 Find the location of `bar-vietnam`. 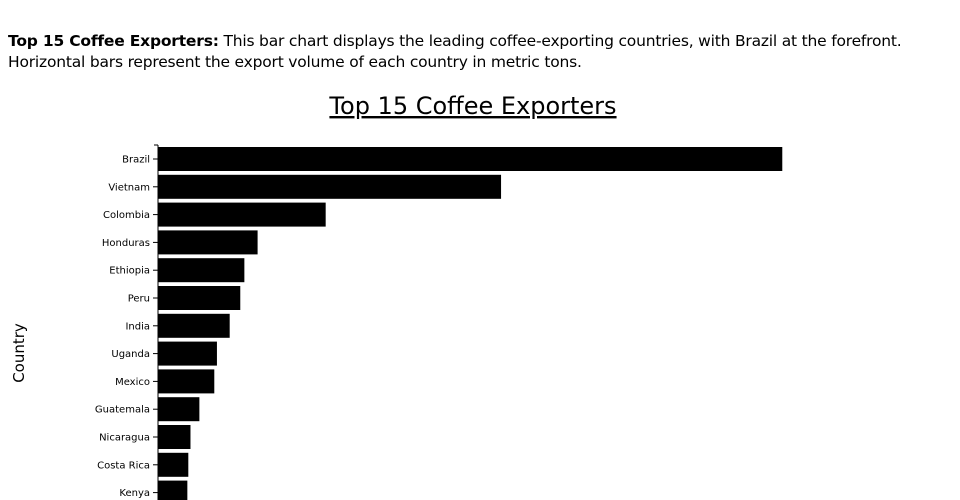

bar-vietnam is located at coordinates (330, 186).